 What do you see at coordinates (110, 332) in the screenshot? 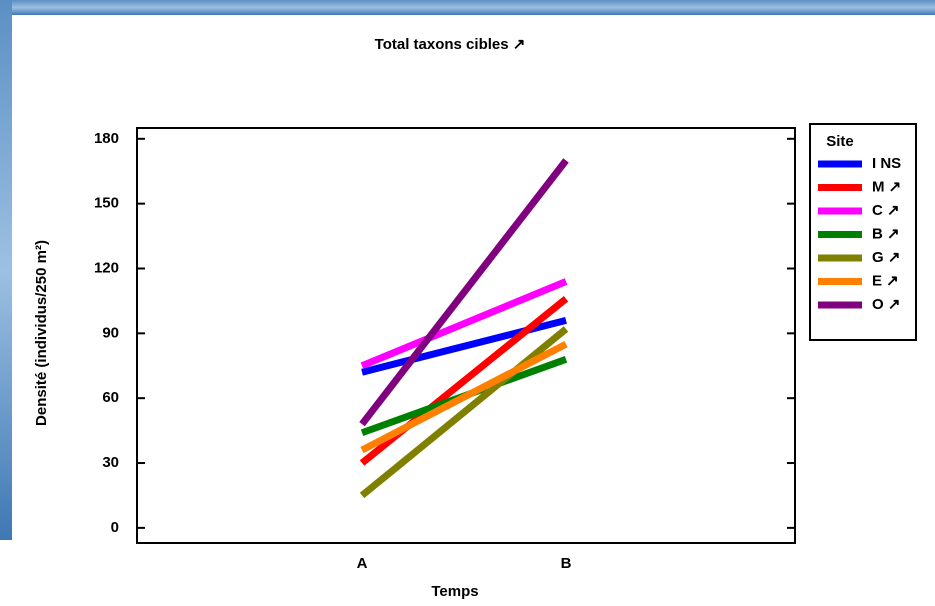
I see `y-tick-label: 90` at bounding box center [110, 332].